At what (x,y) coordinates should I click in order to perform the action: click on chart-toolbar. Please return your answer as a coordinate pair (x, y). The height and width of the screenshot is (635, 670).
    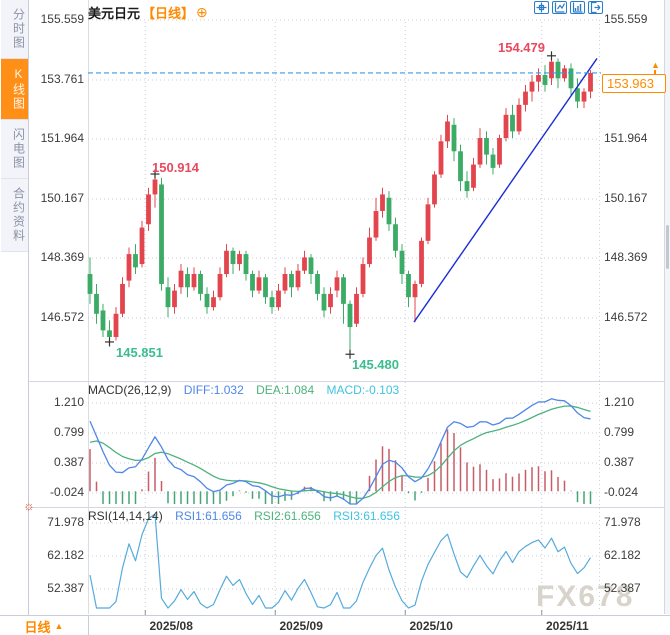
    Looking at the image, I should click on (568, 7).